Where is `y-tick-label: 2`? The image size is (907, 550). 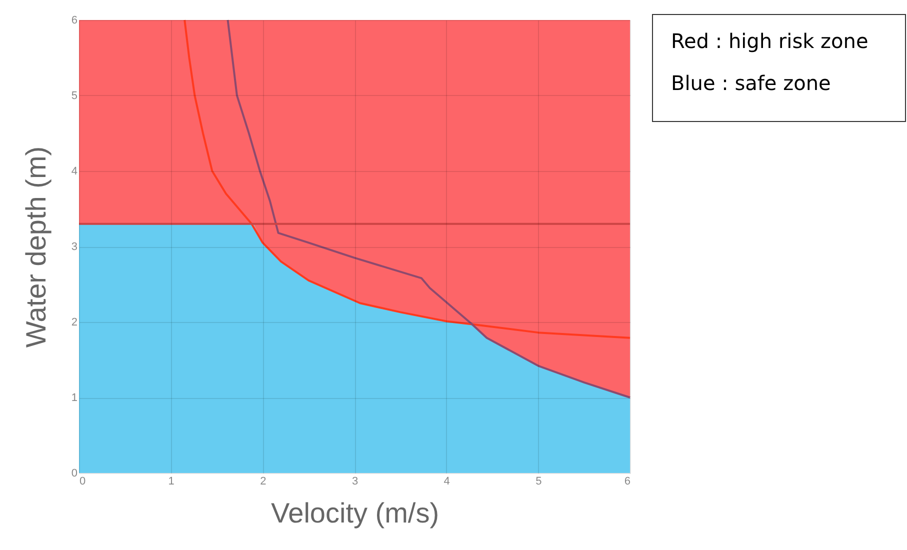
y-tick-label: 2 is located at coordinates (74, 322).